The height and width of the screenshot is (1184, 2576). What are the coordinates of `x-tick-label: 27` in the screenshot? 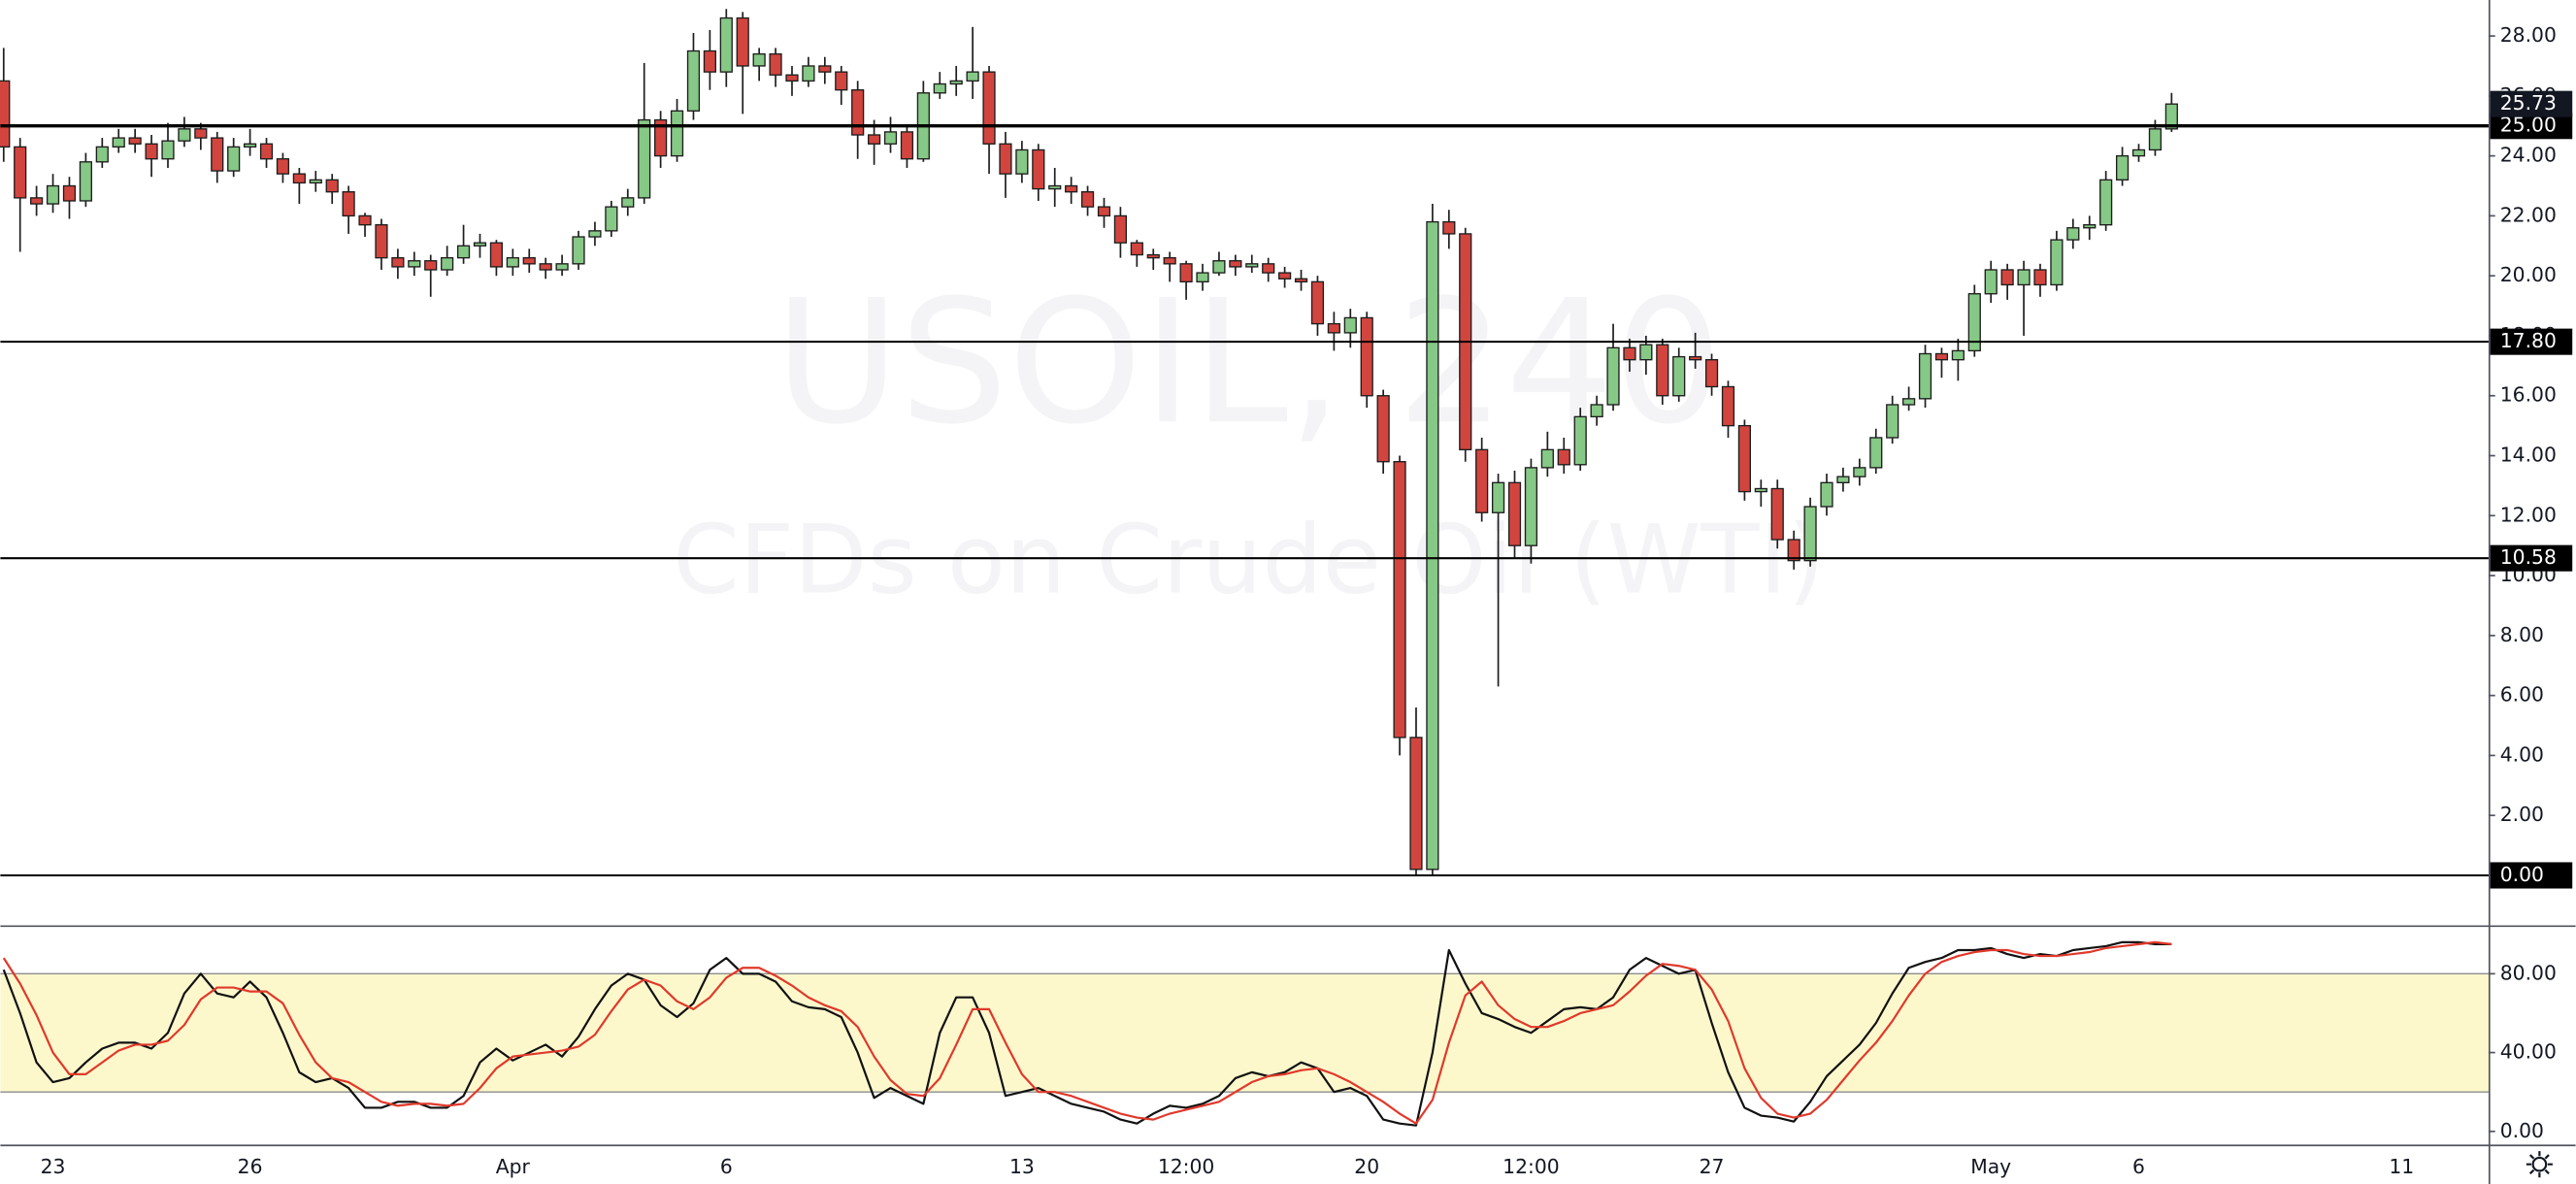 It's located at (1712, 1166).